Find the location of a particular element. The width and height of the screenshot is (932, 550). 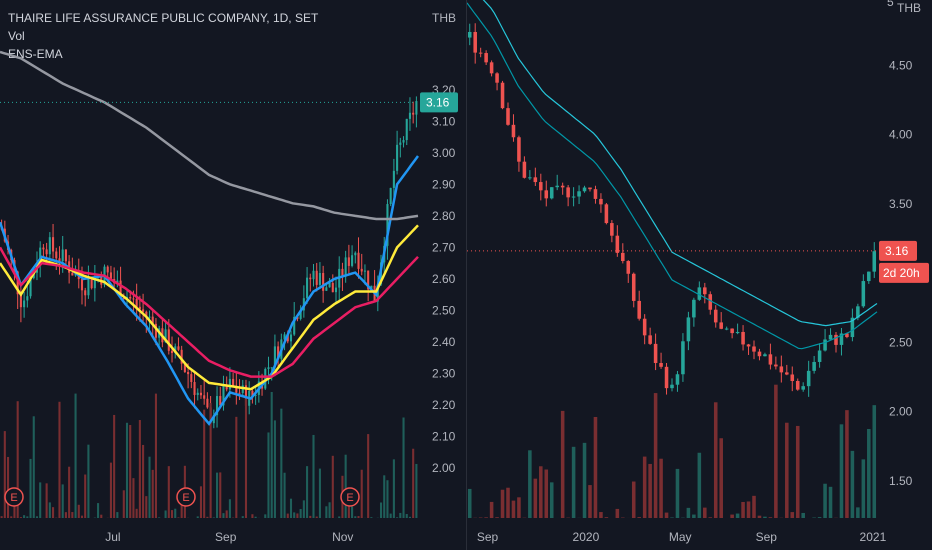

x-tick-label: Jul is located at coordinates (112, 537).